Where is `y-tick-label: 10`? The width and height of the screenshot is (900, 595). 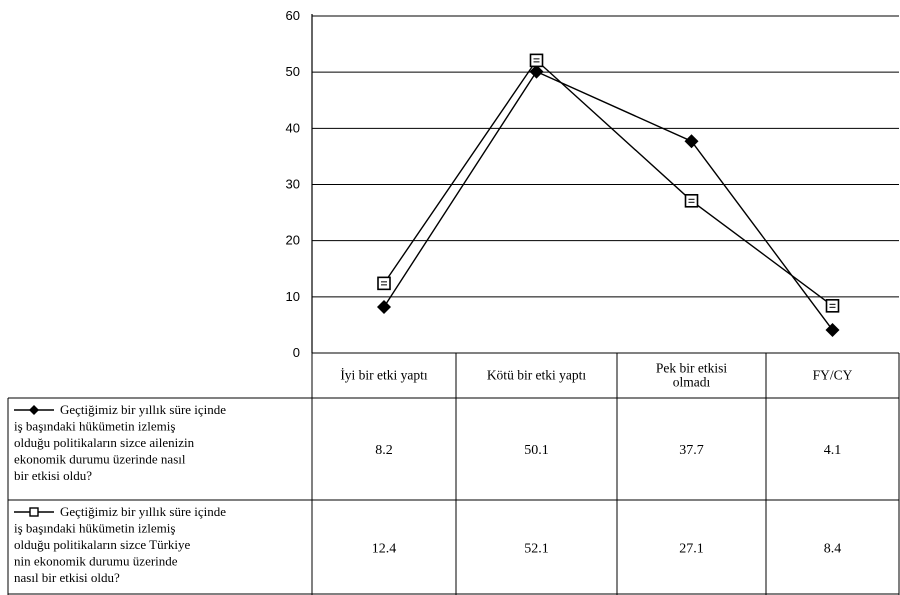 y-tick-label: 10 is located at coordinates (293, 296).